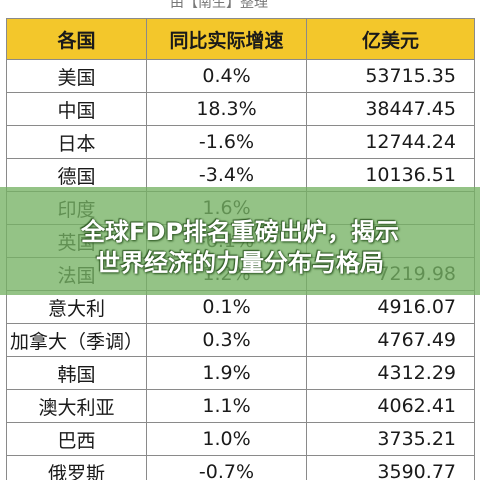 This screenshot has width=480, height=480. What do you see at coordinates (390, 76) in the screenshot?
I see `value-cell: 53715.35` at bounding box center [390, 76].